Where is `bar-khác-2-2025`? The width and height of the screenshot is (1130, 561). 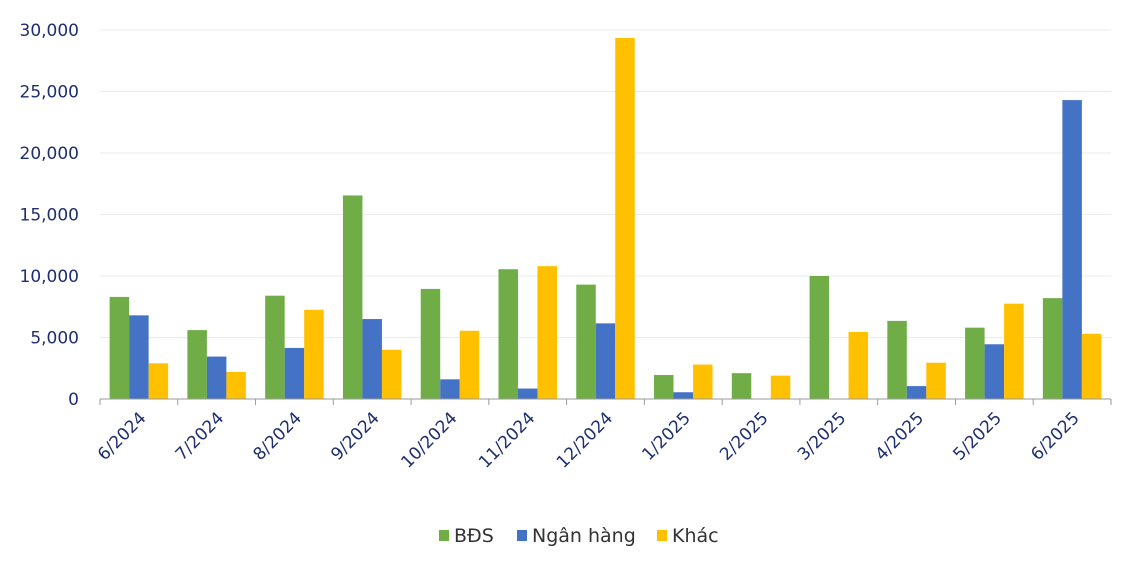
bar-khác-2-2025 is located at coordinates (780, 387).